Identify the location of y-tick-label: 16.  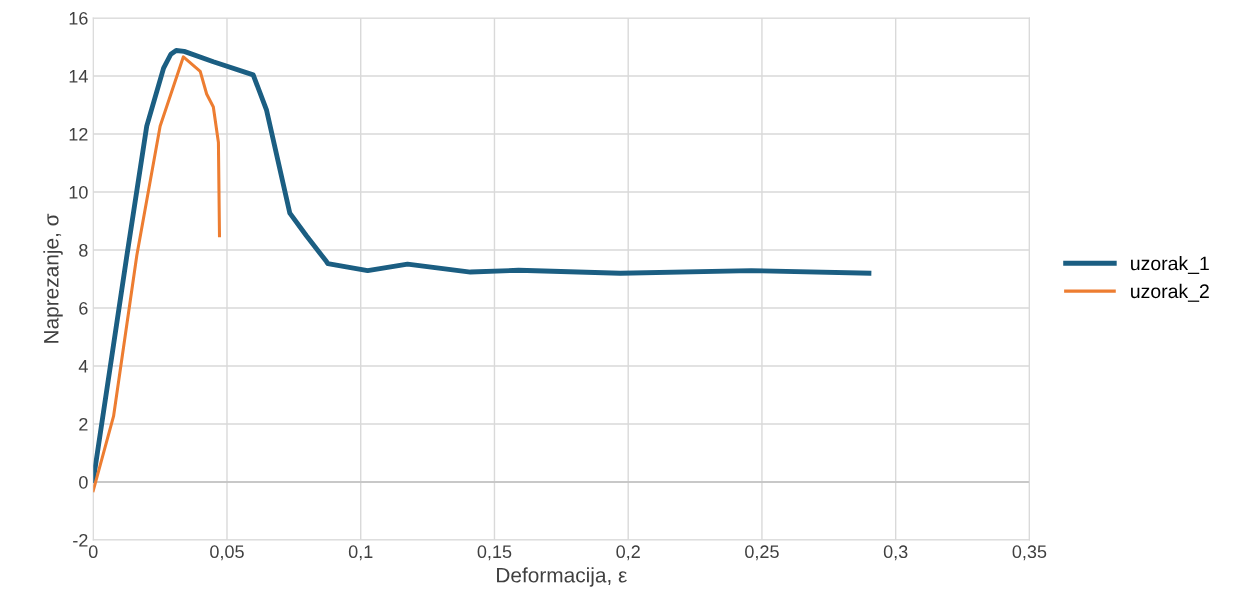
(78, 18).